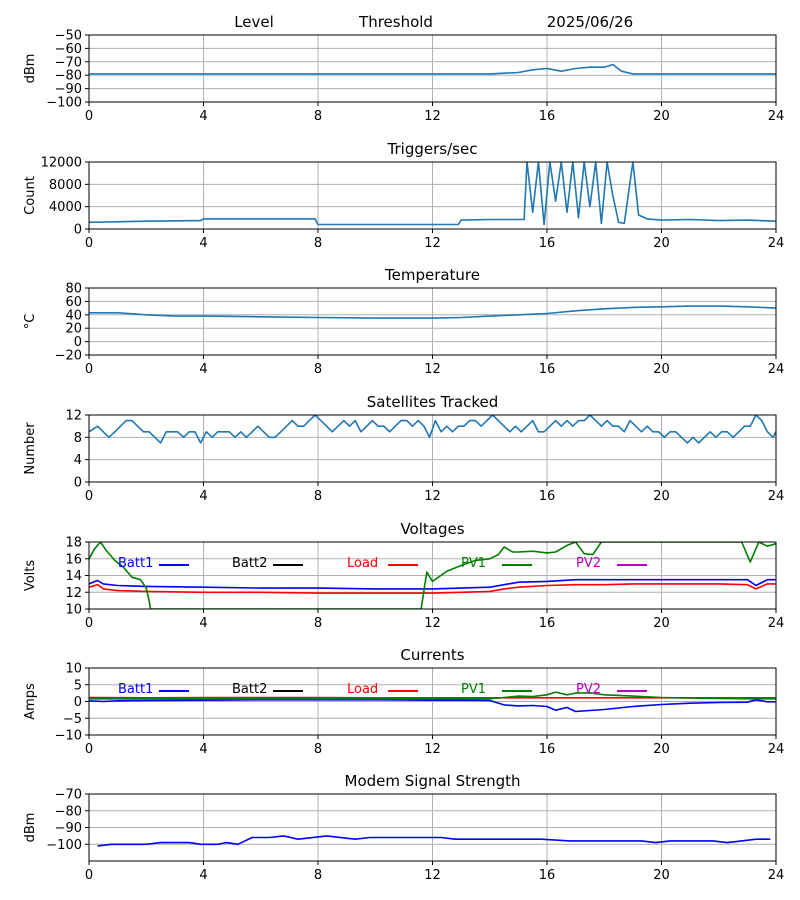 This screenshot has height=900, width=800. I want to click on header-date-label: 2025/06/26, so click(590, 22).